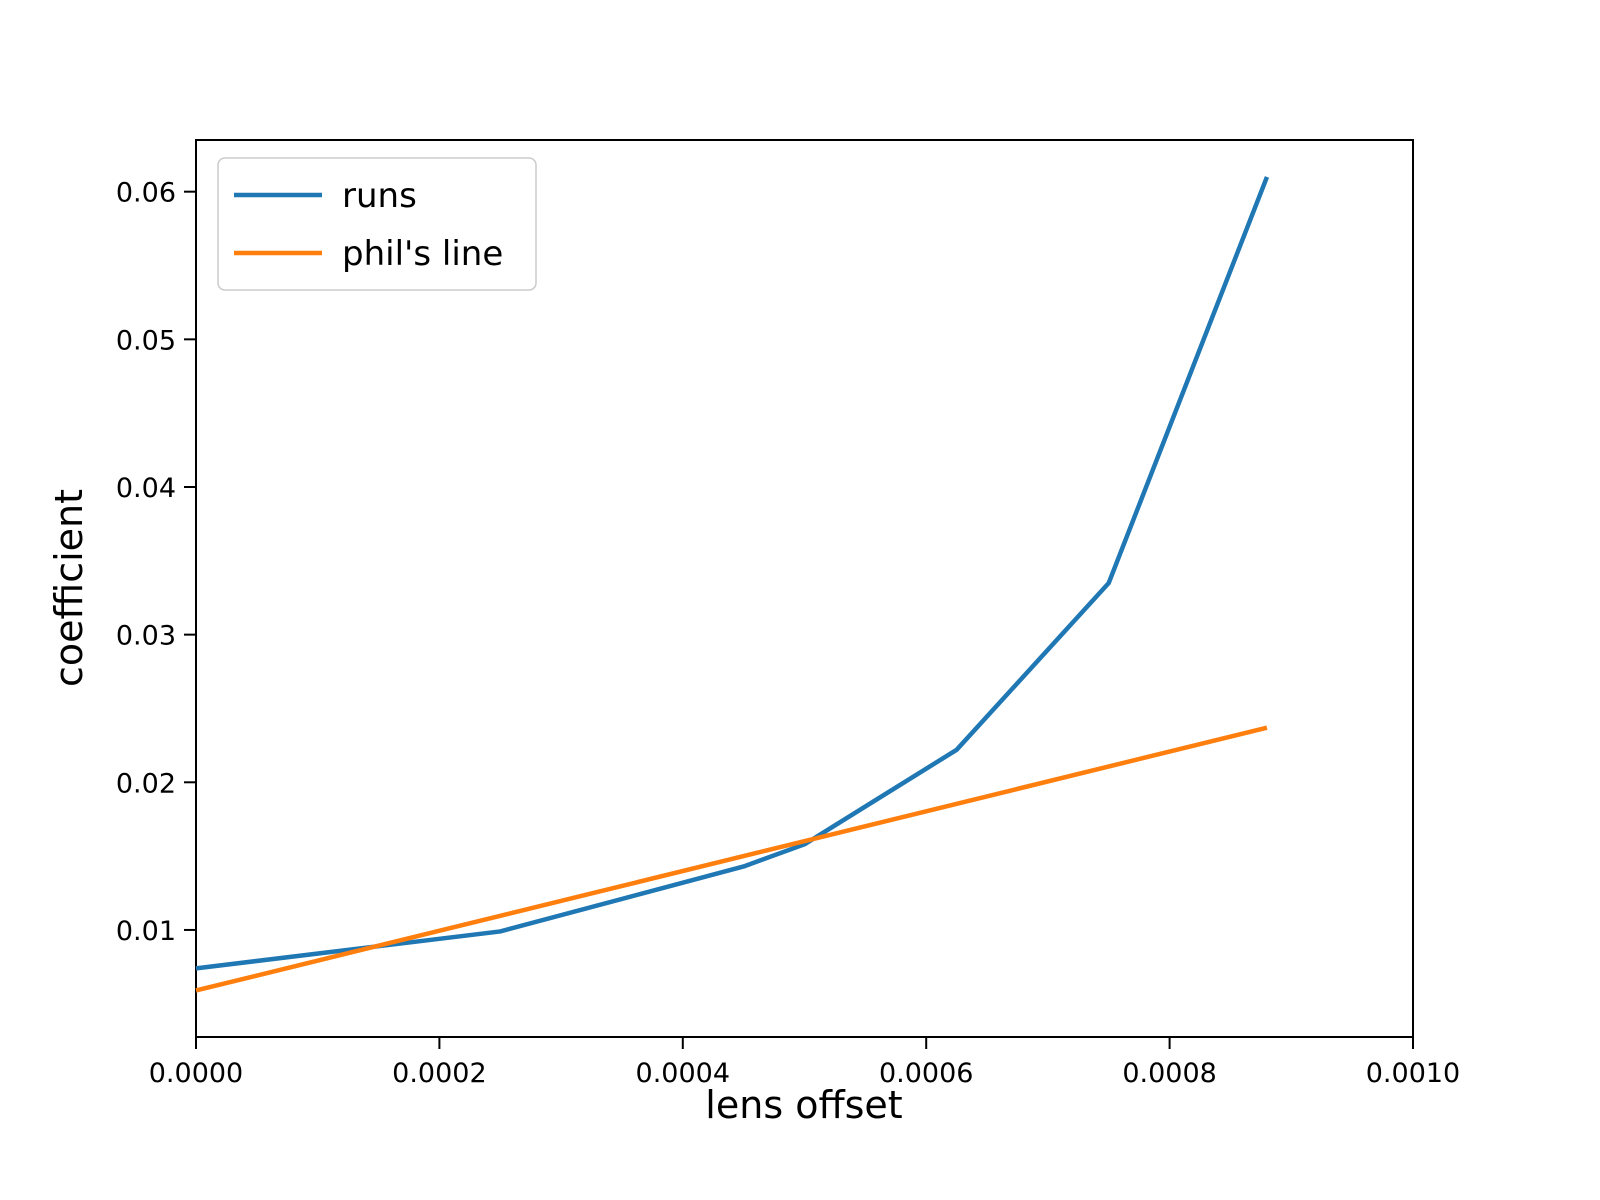 This screenshot has height=1200, width=1600. I want to click on x-tick-label: 0.0008, so click(1169, 1073).